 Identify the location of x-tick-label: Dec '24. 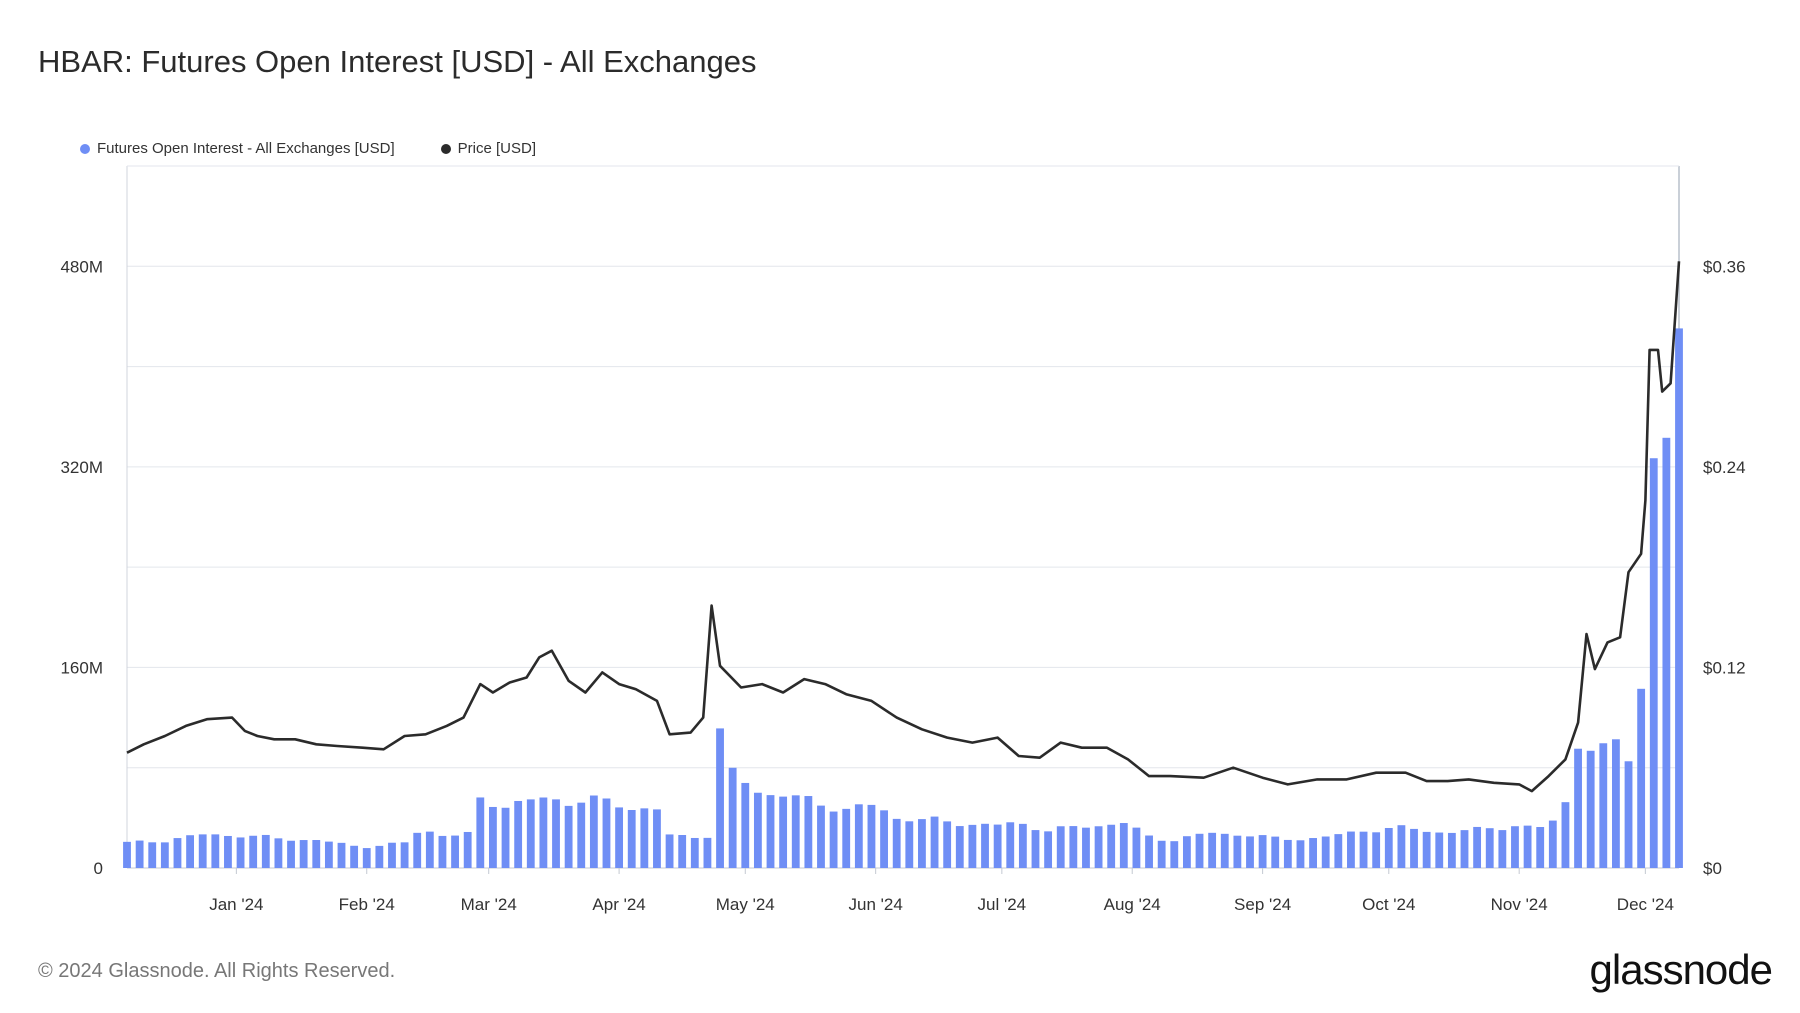
(1645, 904).